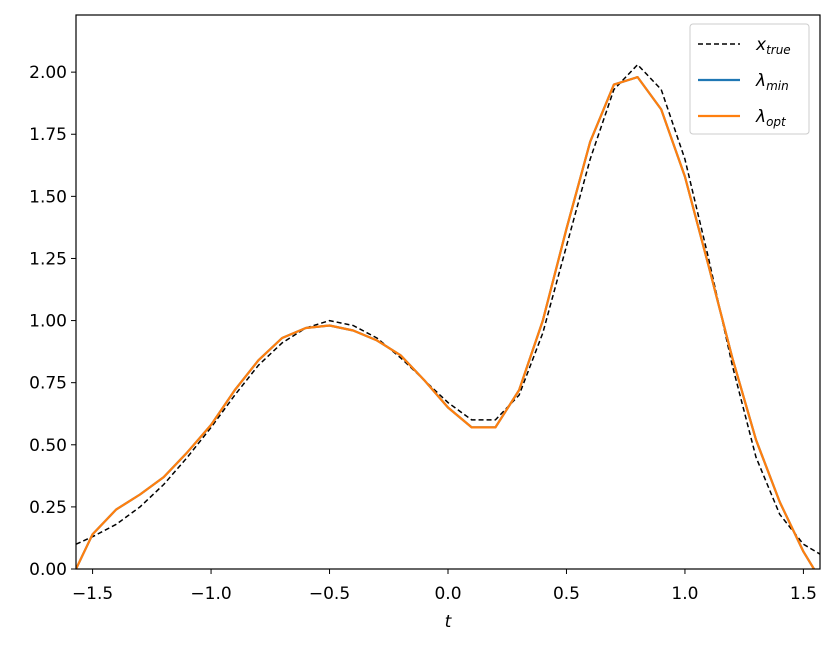 This screenshot has height=647, width=834. What do you see at coordinates (773, 46) in the screenshot?
I see `legend-label: xtrue` at bounding box center [773, 46].